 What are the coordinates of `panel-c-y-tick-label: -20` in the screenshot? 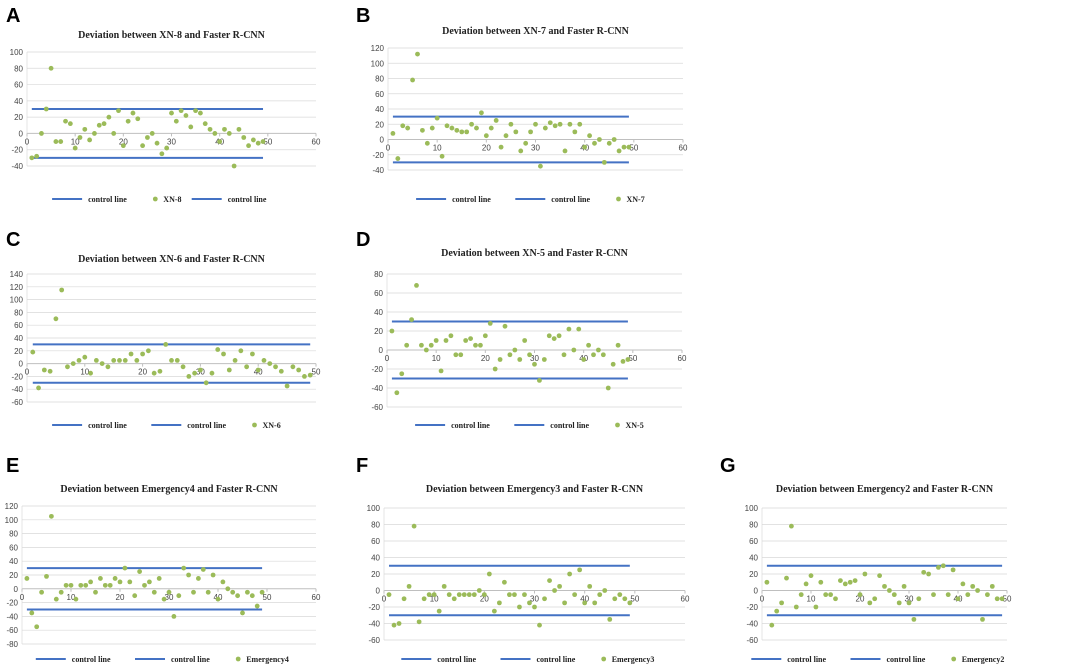 It's located at (17, 376).